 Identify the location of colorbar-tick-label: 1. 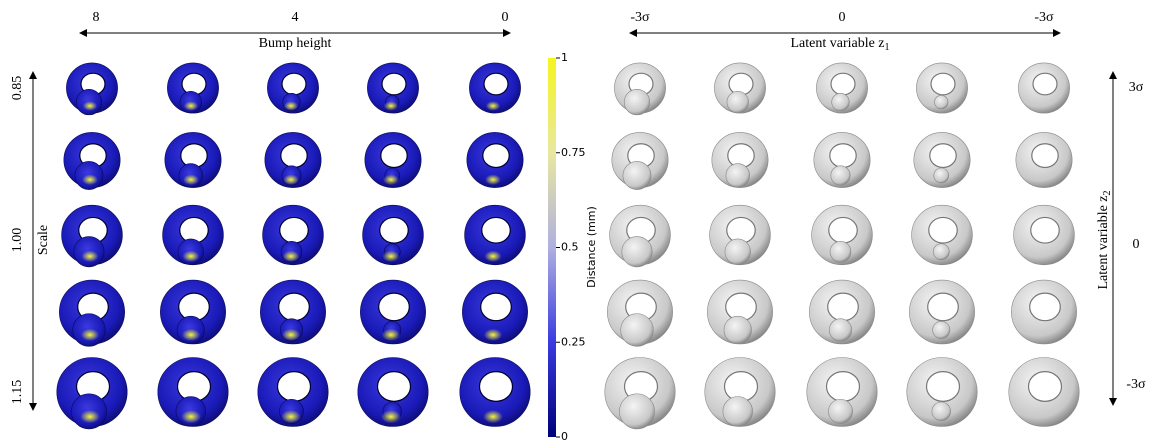
(564, 57).